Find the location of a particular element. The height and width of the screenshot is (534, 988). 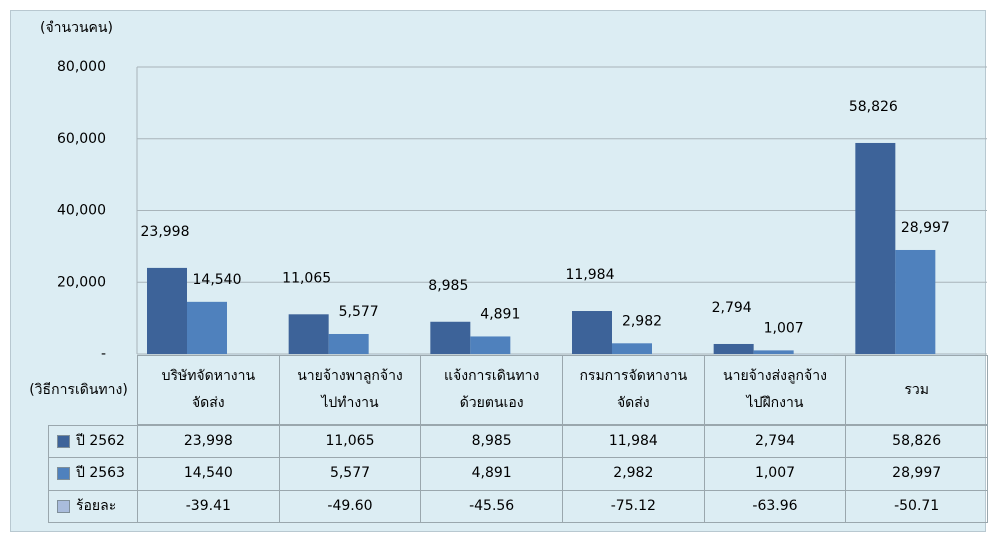

legend-entry: ปี 2562 is located at coordinates (93, 442).